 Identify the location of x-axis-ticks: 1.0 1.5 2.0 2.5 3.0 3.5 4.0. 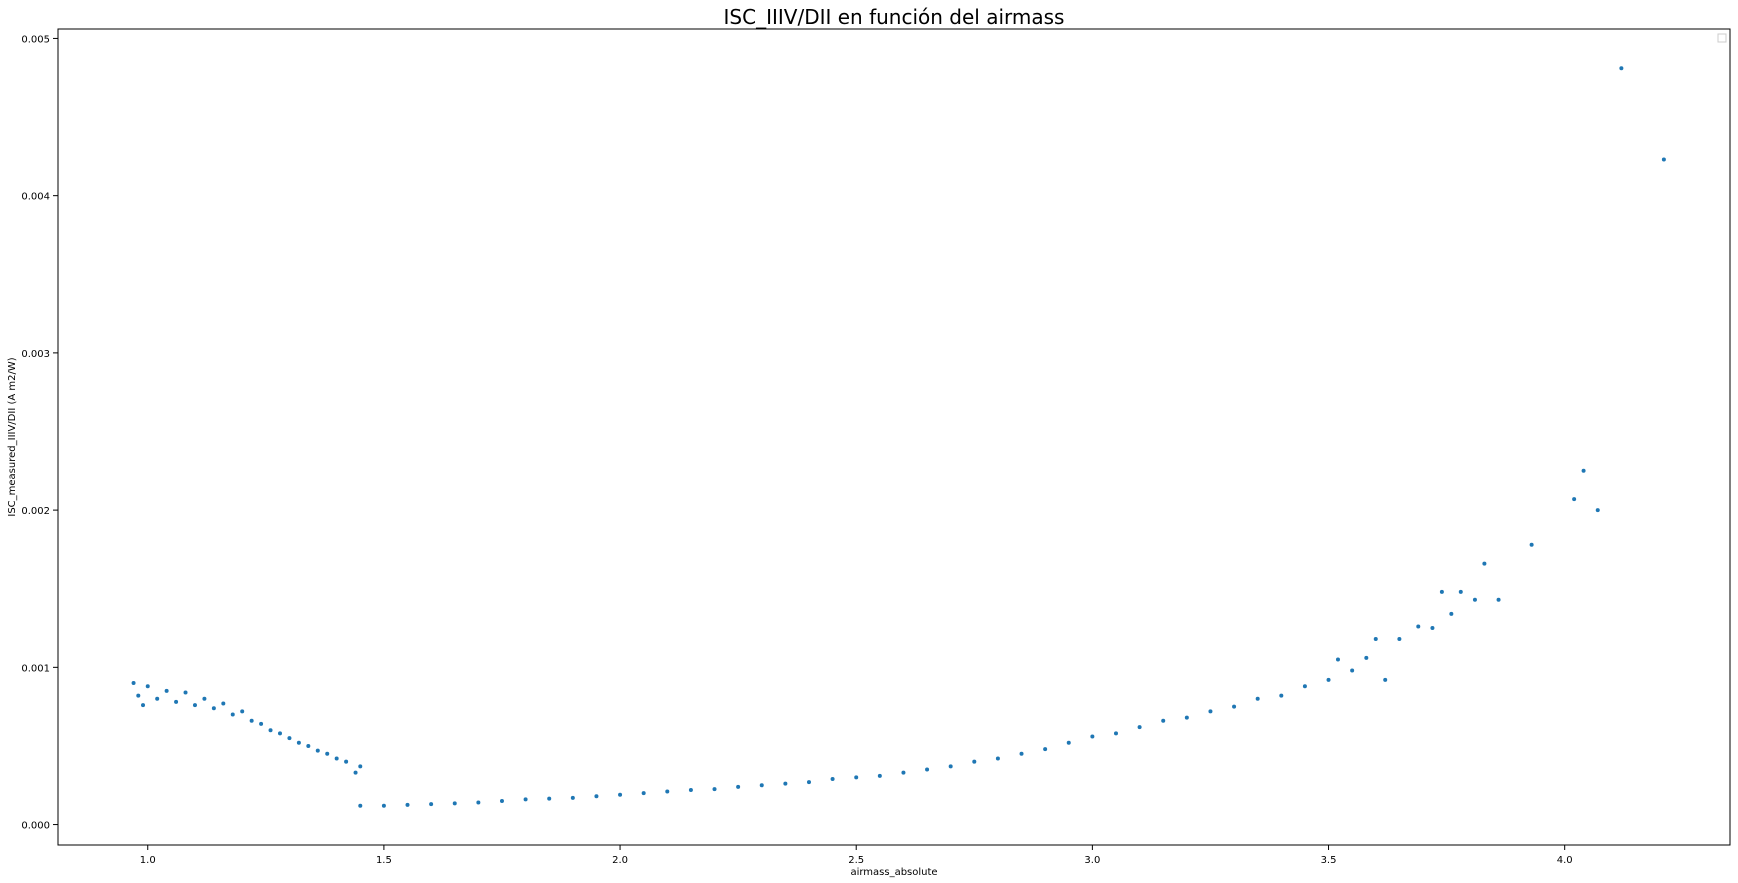
(856, 855).